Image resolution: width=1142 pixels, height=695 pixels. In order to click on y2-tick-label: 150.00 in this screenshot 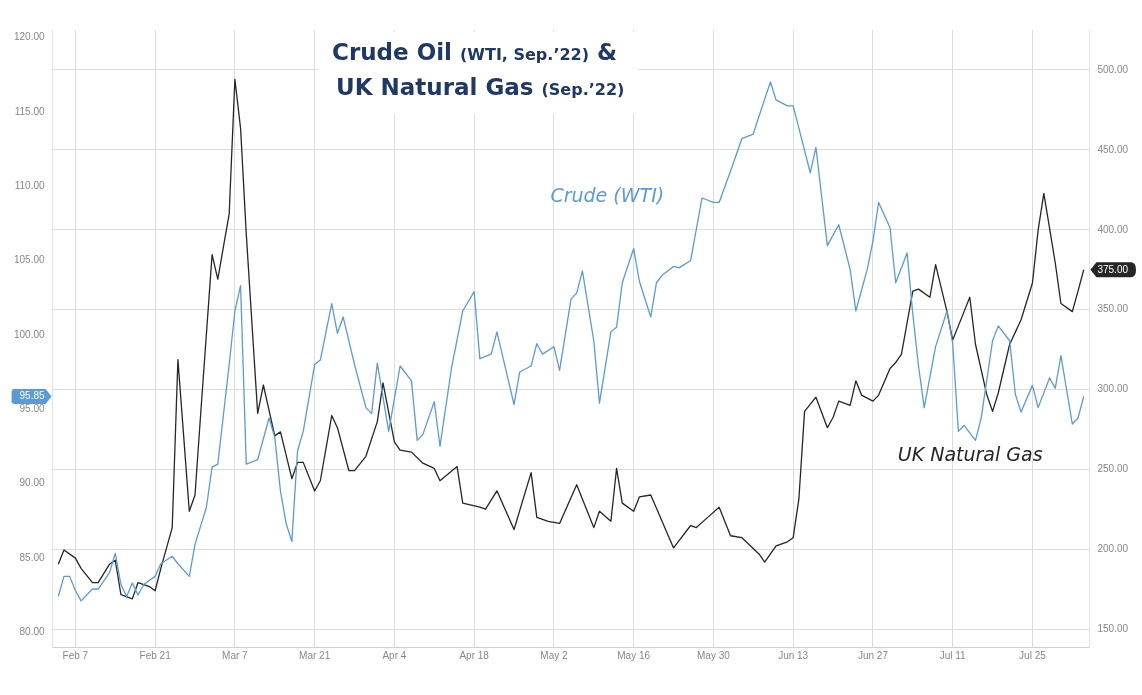, I will do `click(1113, 629)`.